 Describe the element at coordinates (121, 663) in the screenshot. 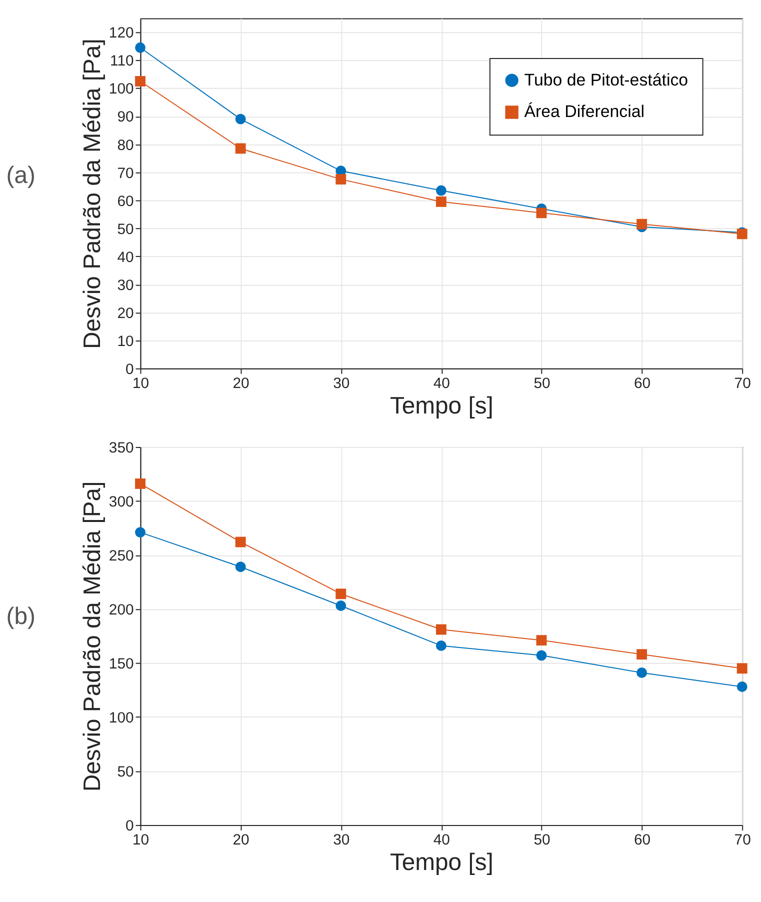

I see `y-tick-label: 150` at that location.